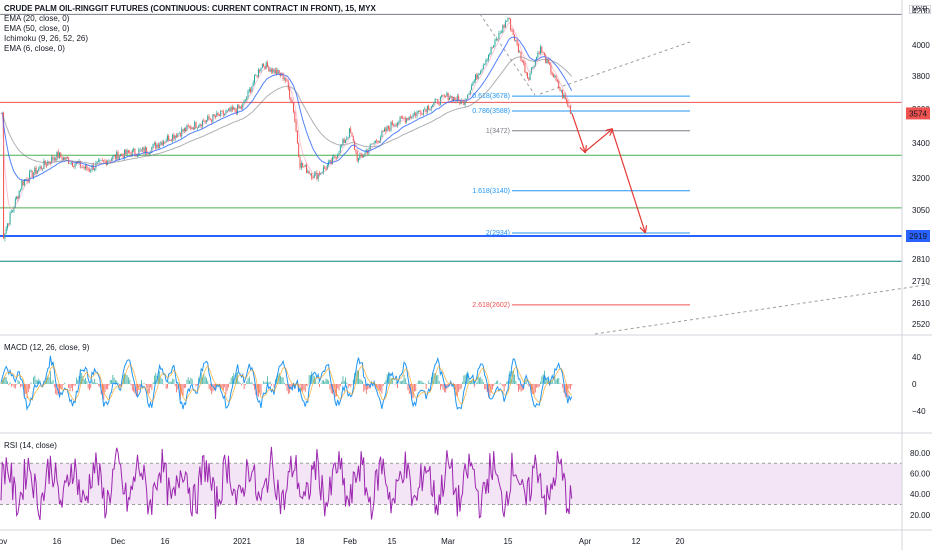 The height and width of the screenshot is (550, 932). Describe the element at coordinates (920, 9) in the screenshot. I see `currency-badge: MYR` at that location.